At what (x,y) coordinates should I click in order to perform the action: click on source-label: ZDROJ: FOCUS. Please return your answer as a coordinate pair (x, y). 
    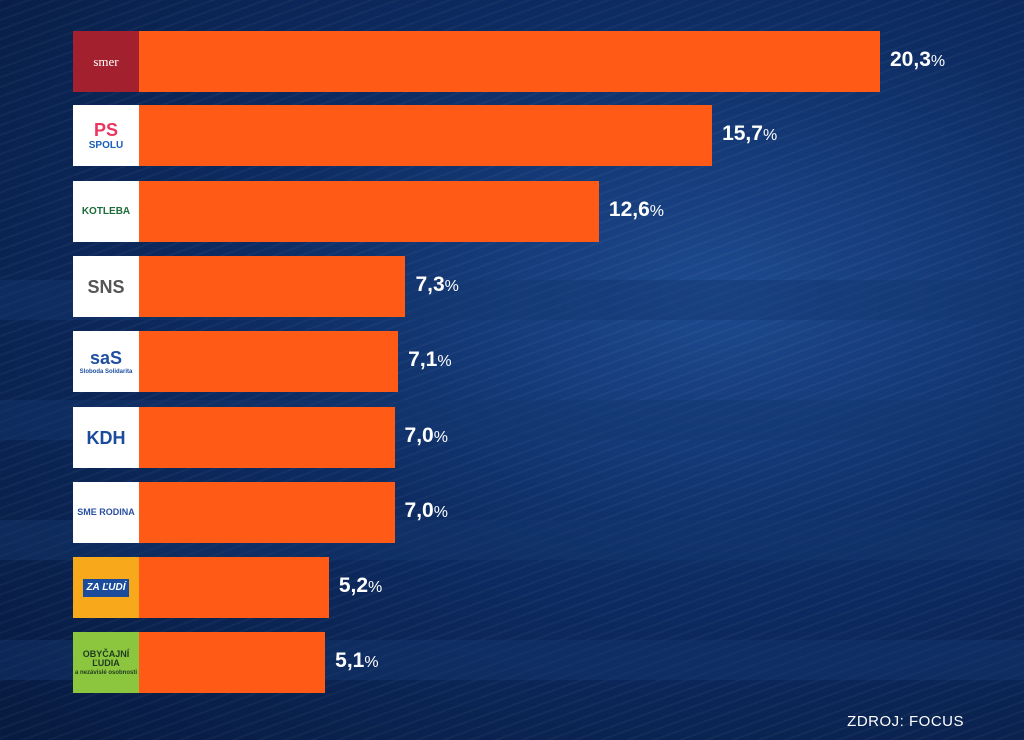
    Looking at the image, I should click on (905, 721).